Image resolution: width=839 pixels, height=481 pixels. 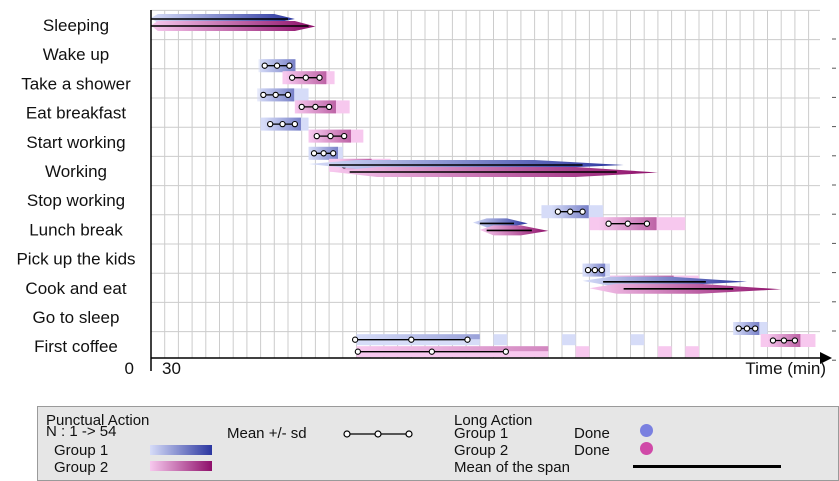 I want to click on legend-punctual-group1: Group 1, so click(x=81, y=450).